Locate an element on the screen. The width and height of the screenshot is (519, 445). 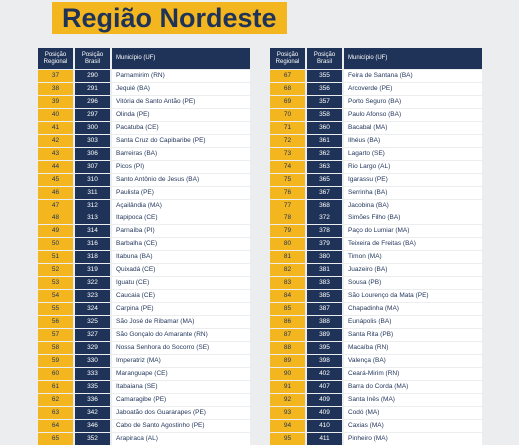
cell: 319 is located at coordinates (92, 270).